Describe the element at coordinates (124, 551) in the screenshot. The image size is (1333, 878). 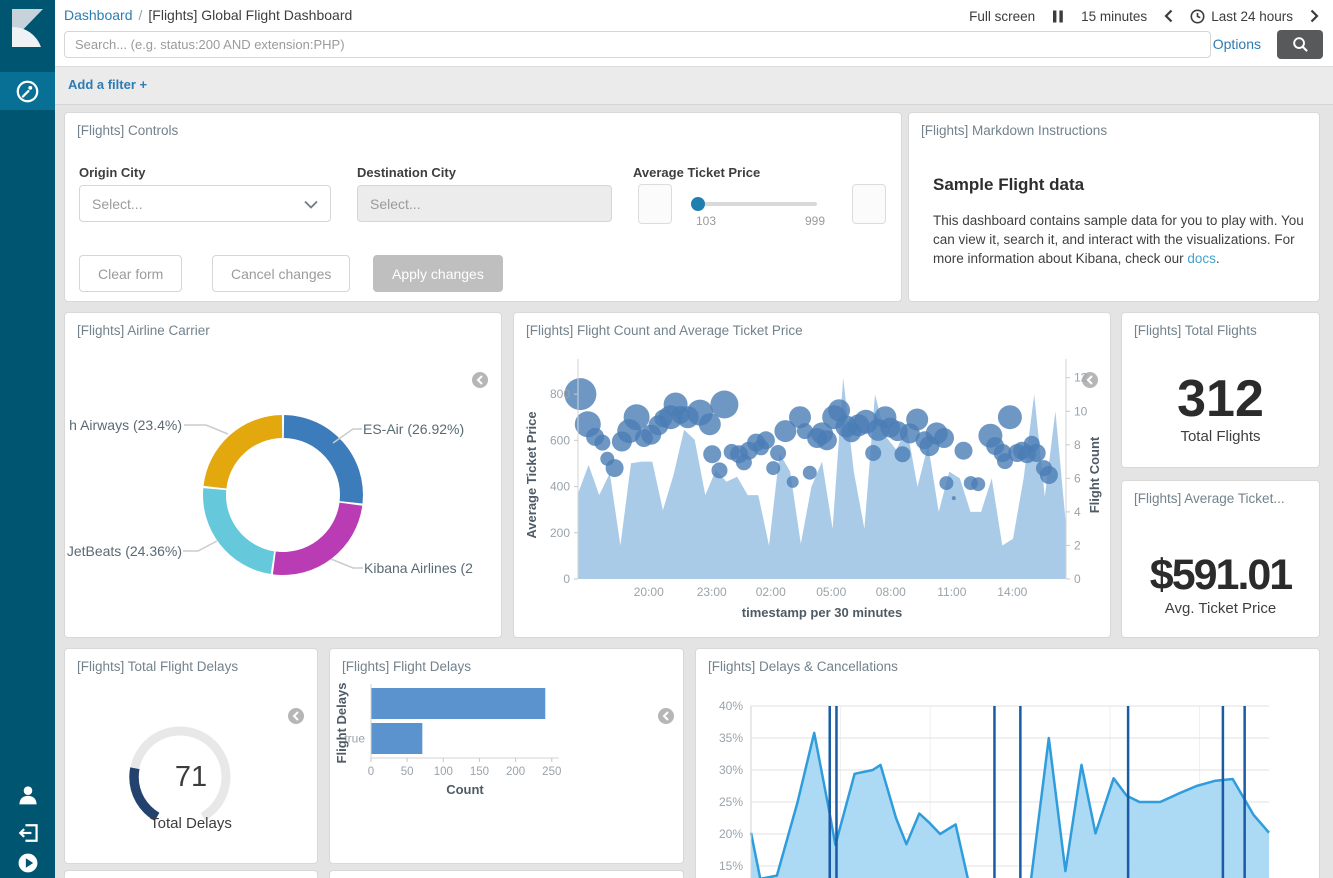
I see `donut-label-jetbeats: JetBeats (24.36%)` at that location.